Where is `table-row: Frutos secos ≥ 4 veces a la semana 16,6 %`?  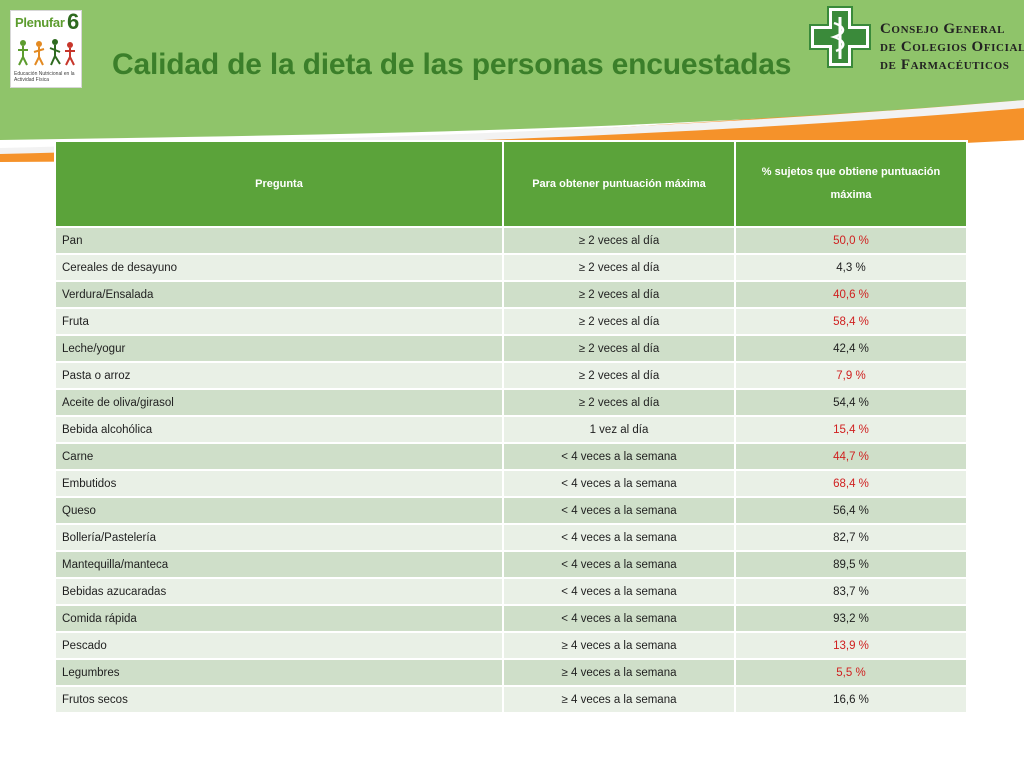 table-row: Frutos secos ≥ 4 veces a la semana 16,6 % is located at coordinates (511, 699).